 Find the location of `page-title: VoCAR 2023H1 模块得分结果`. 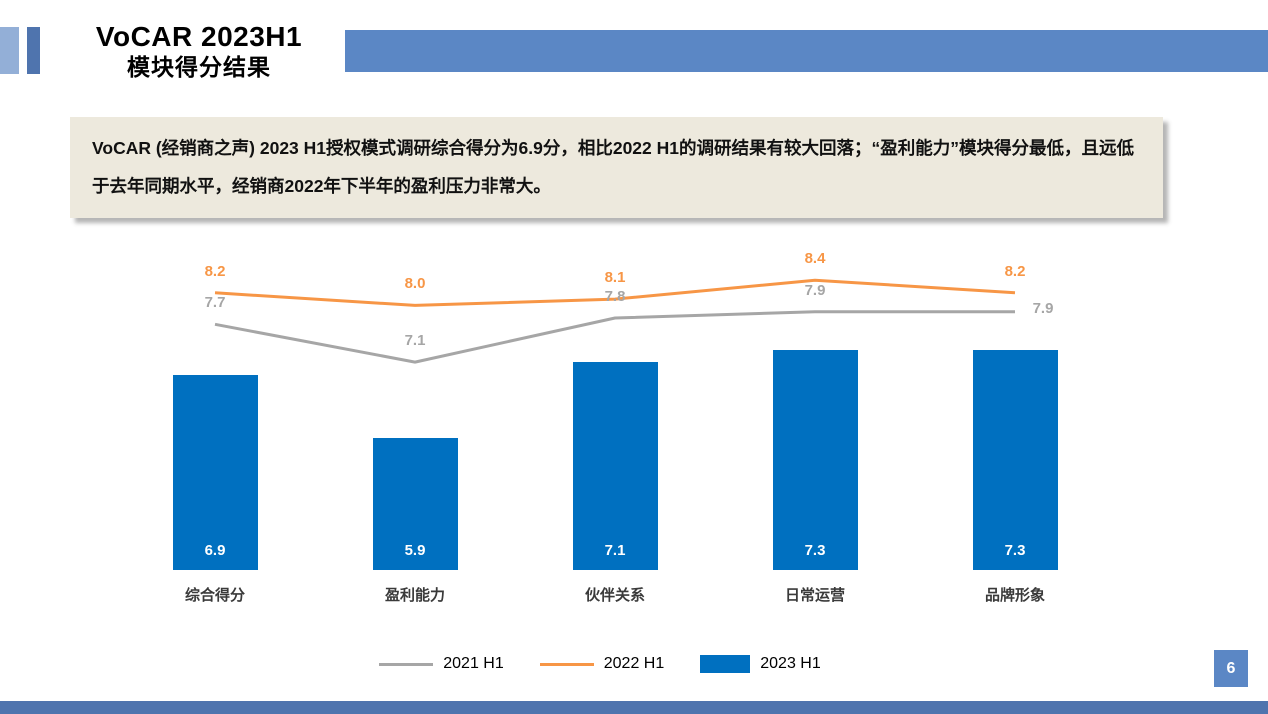

page-title: VoCAR 2023H1 模块得分结果 is located at coordinates (199, 50).